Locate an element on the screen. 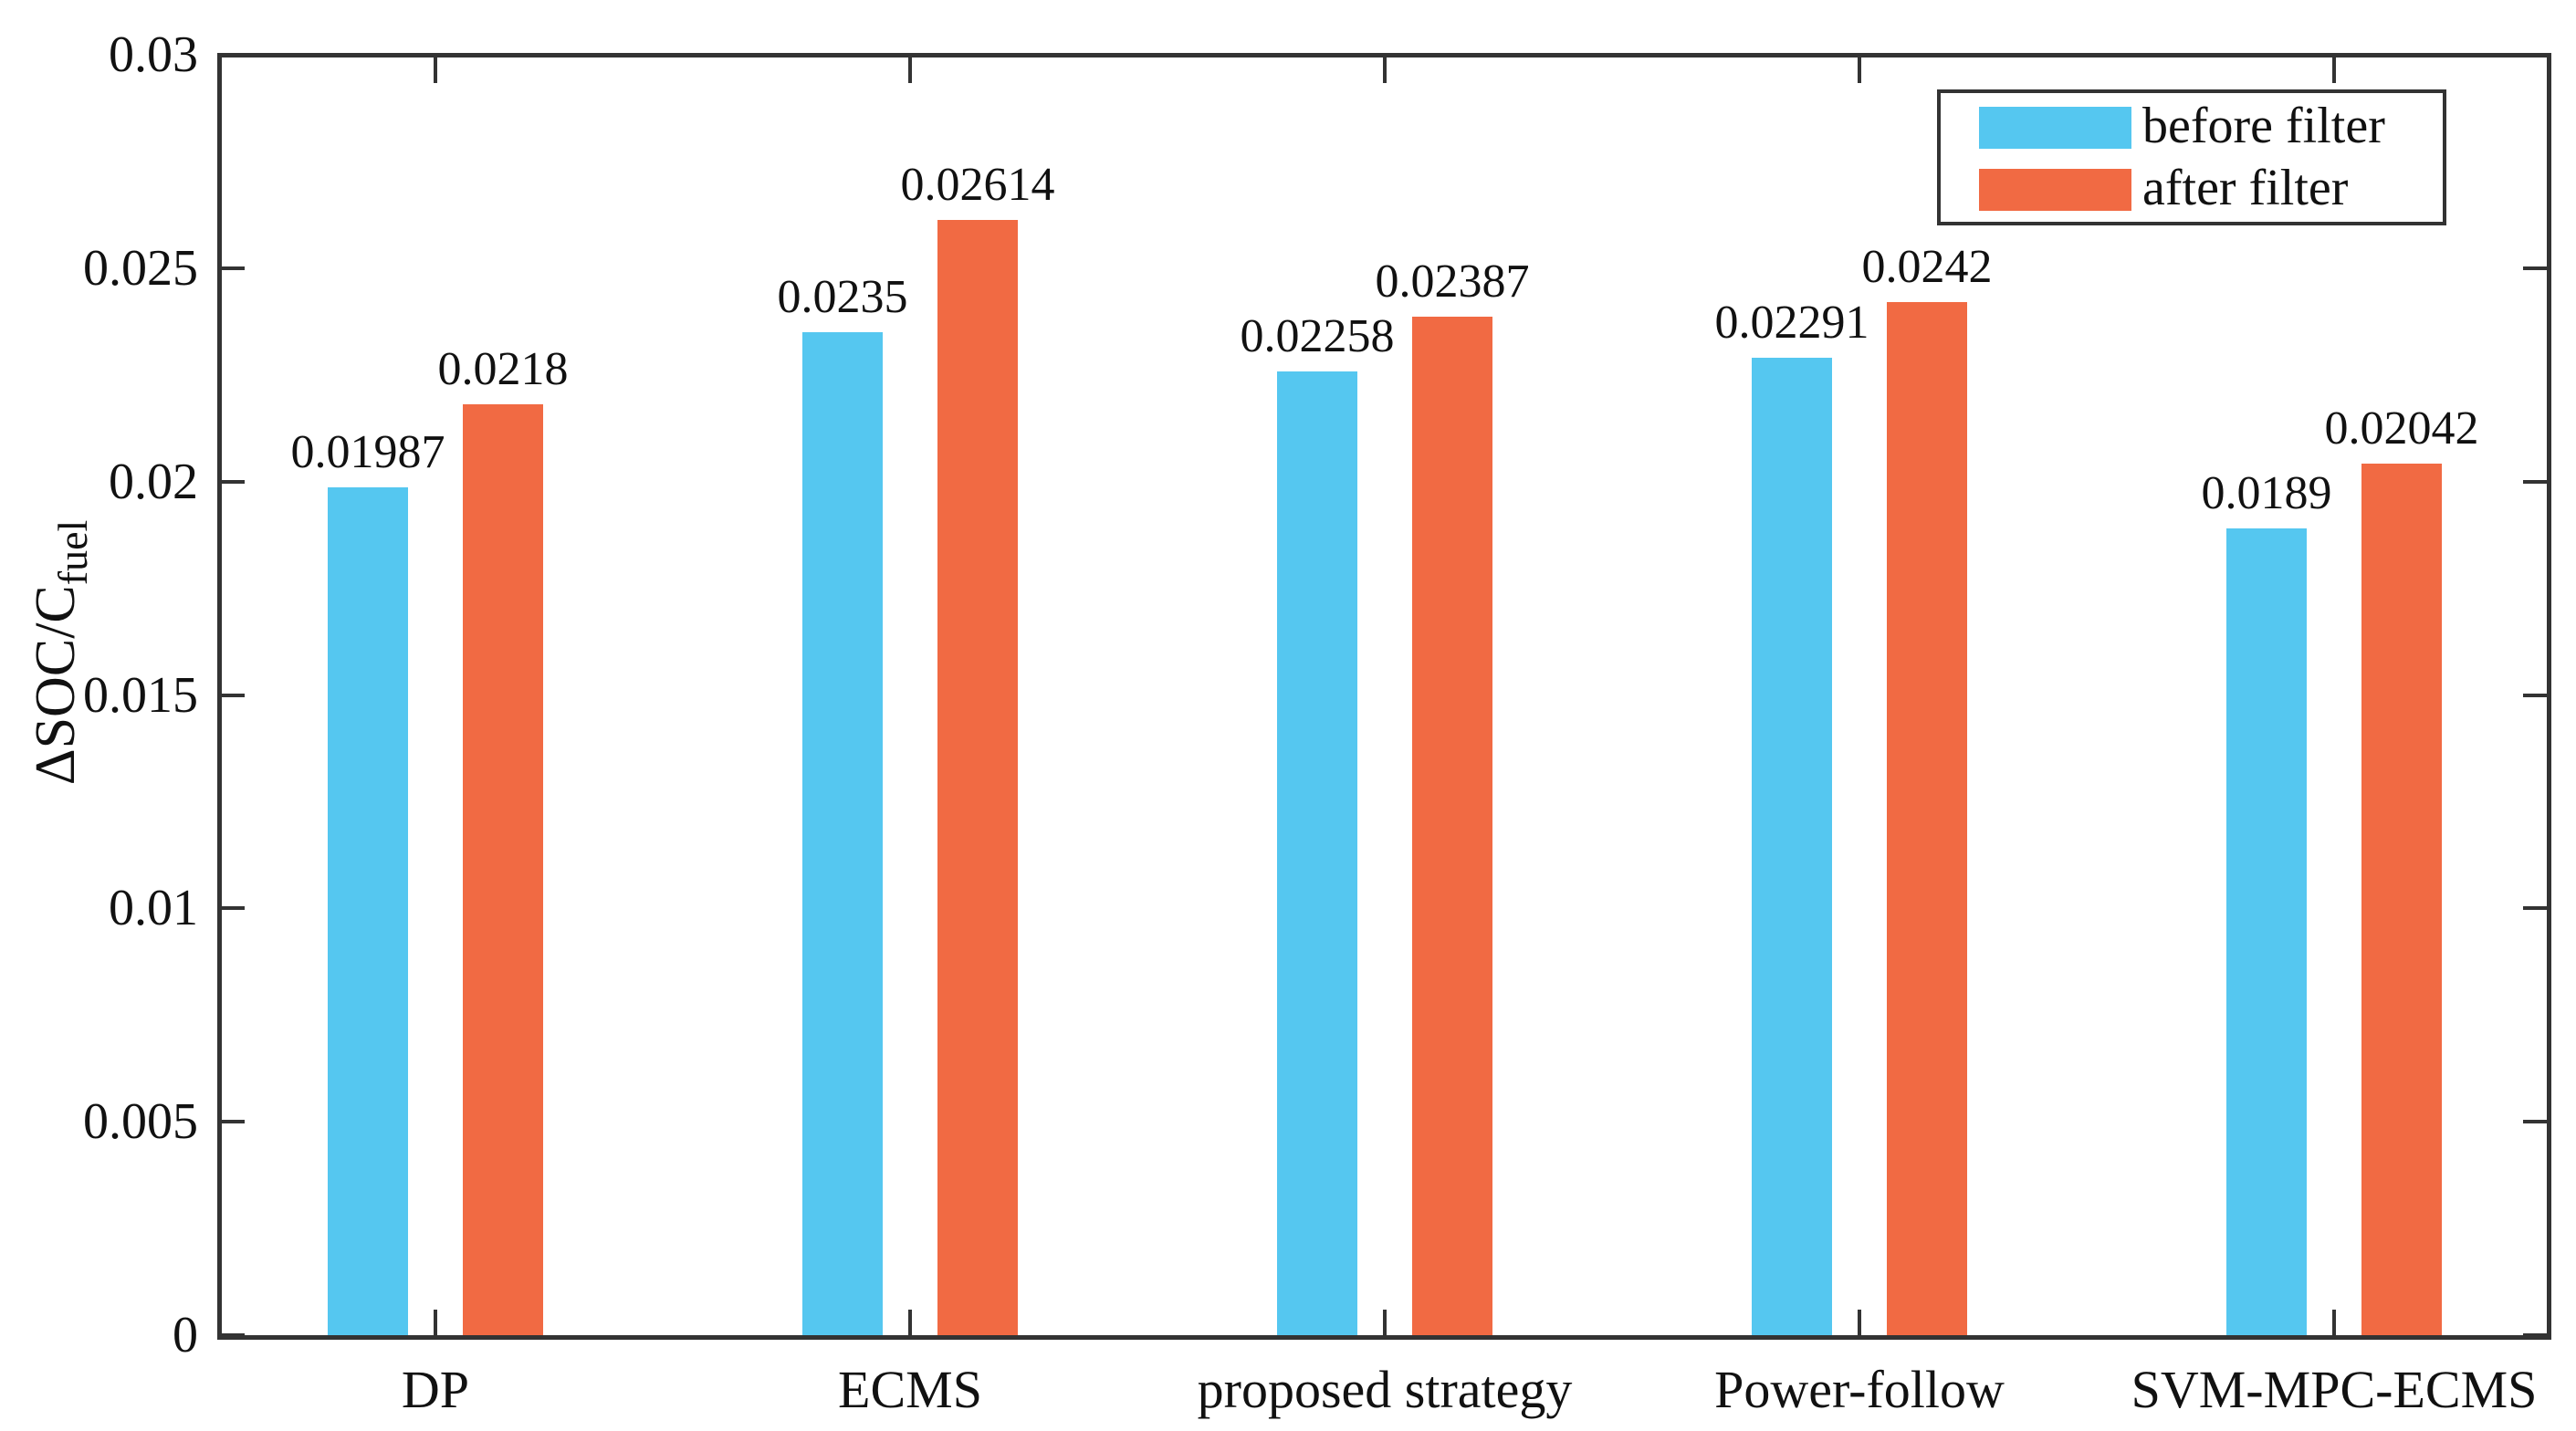 The width and height of the screenshot is (2576, 1431). bar-before-filter-DP is located at coordinates (368, 910).